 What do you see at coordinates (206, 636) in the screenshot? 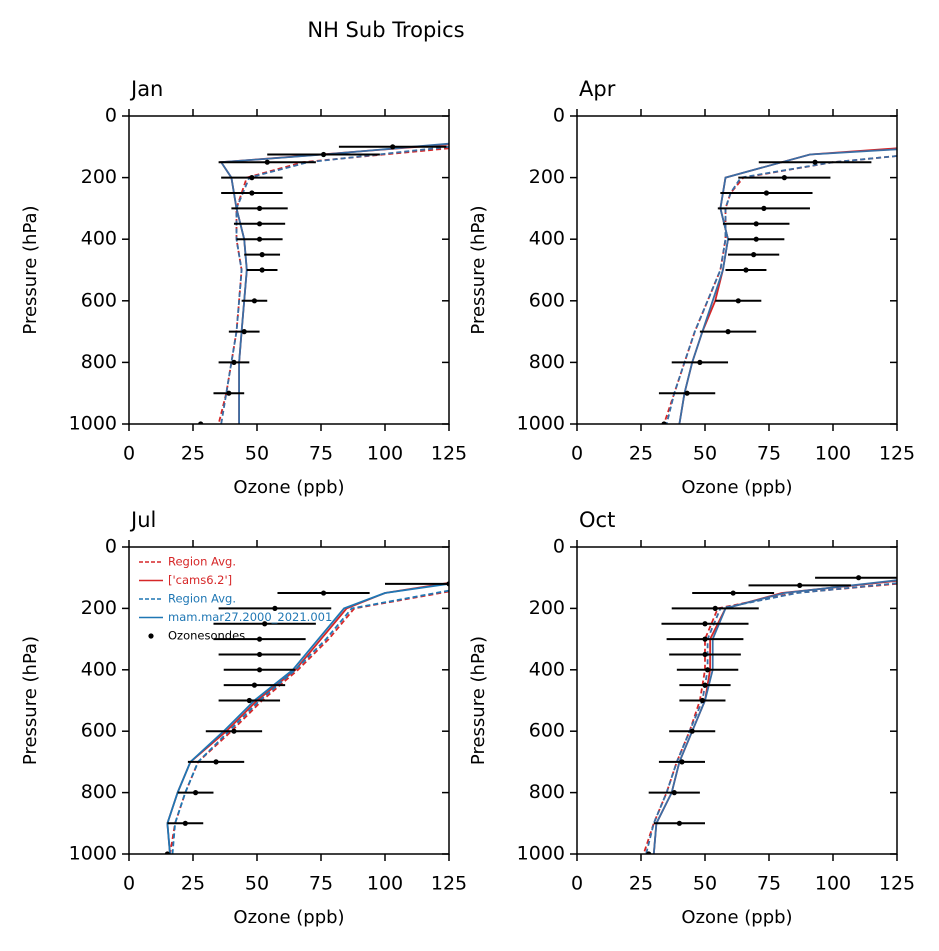
I see `legend-label: Ozonesondes` at bounding box center [206, 636].